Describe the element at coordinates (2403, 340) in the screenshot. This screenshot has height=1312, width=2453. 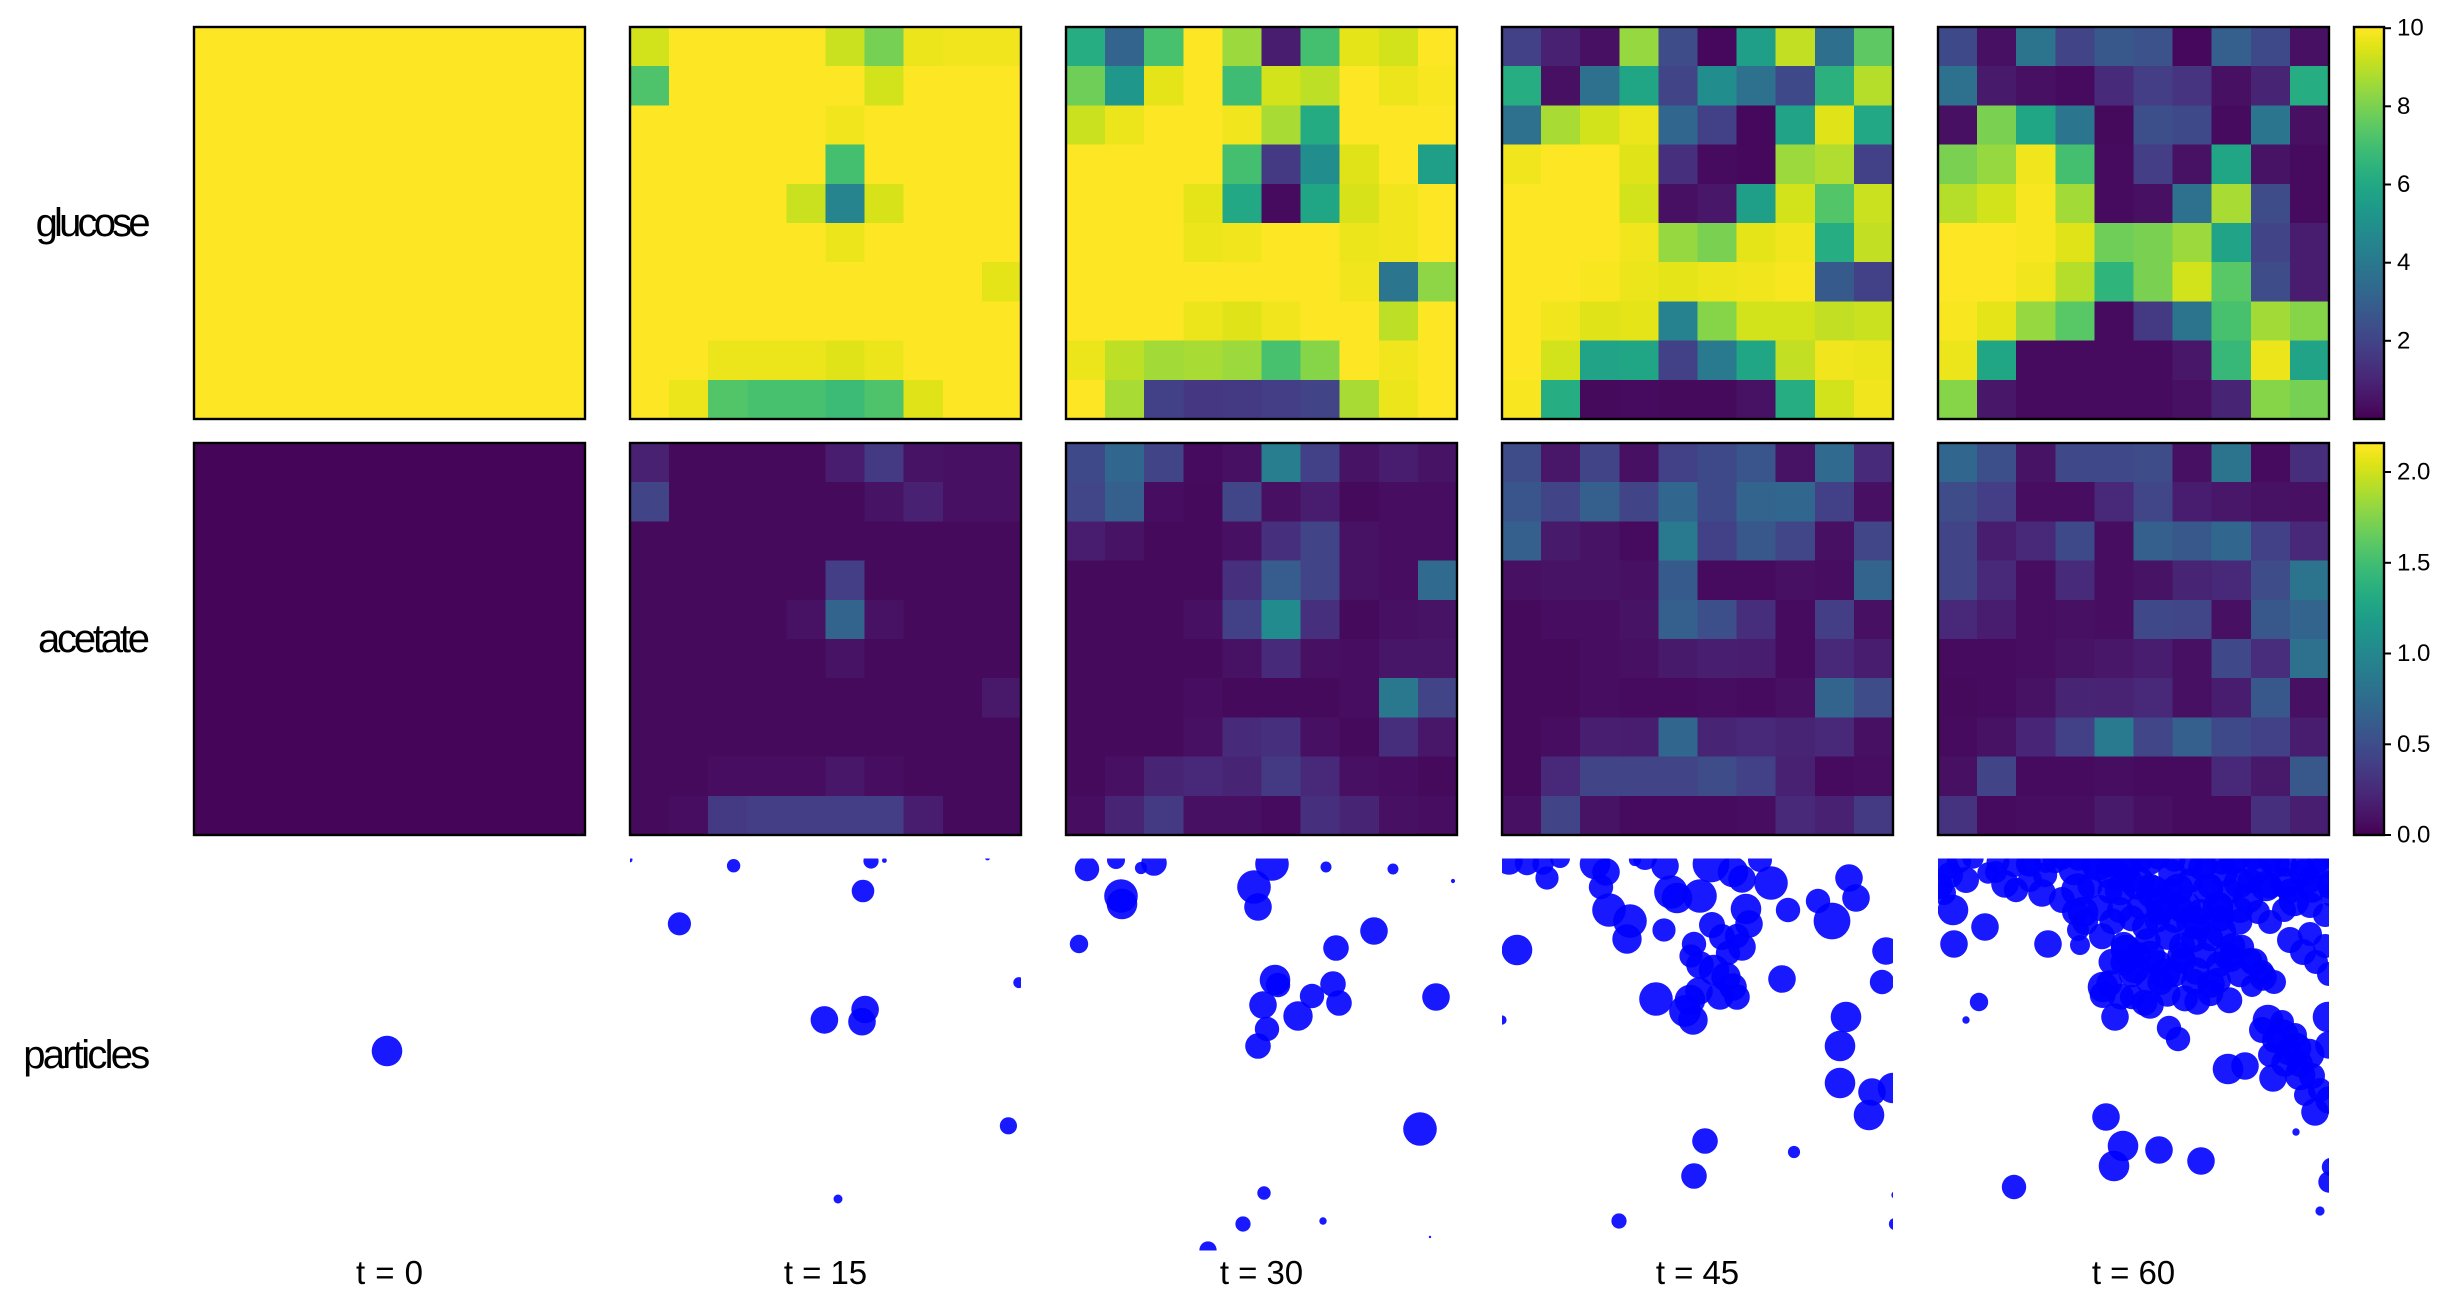
I see `svg-text: 2` at that location.